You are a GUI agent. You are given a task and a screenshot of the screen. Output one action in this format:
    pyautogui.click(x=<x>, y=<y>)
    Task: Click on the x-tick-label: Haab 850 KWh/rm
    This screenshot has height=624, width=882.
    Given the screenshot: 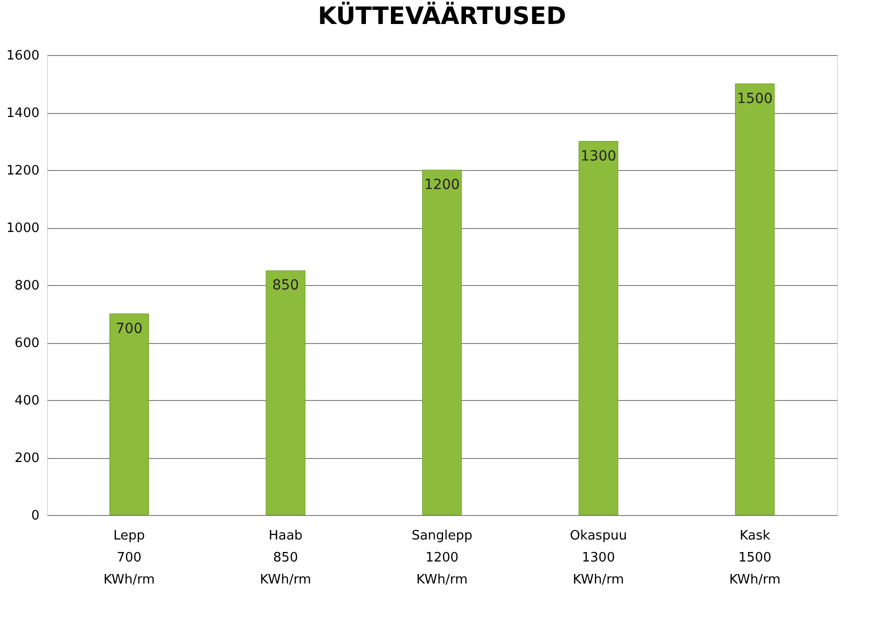 What is the action you would take?
    pyautogui.click(x=286, y=558)
    